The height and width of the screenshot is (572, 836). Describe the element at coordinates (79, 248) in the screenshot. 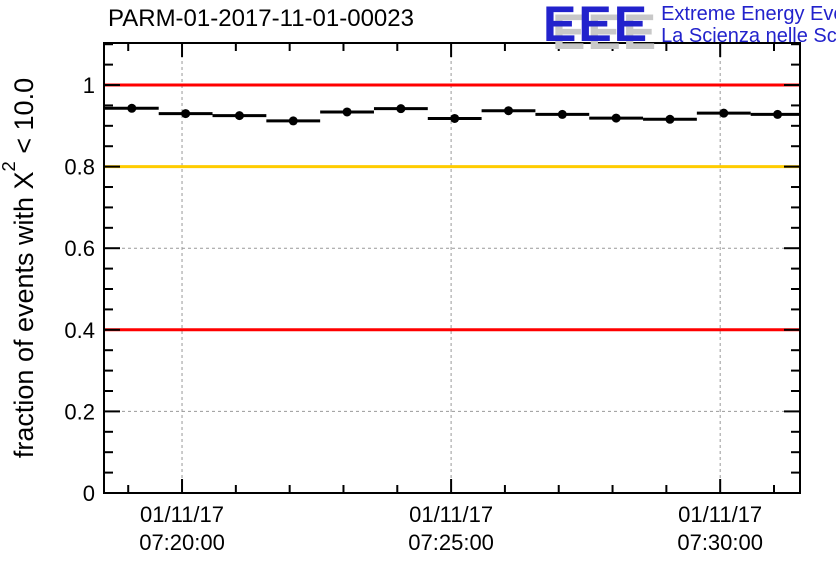

I see `y-tick-label: 0.6` at that location.